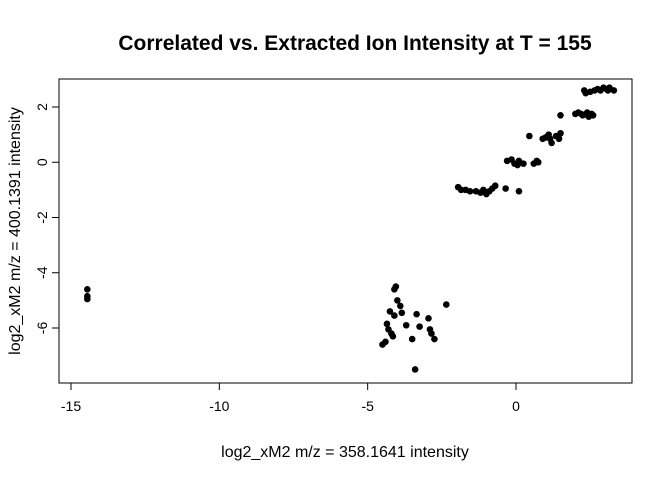 The width and height of the screenshot is (672, 480). I want to click on x-axis-ticks: -15 -10 -5 0, so click(290, 398).